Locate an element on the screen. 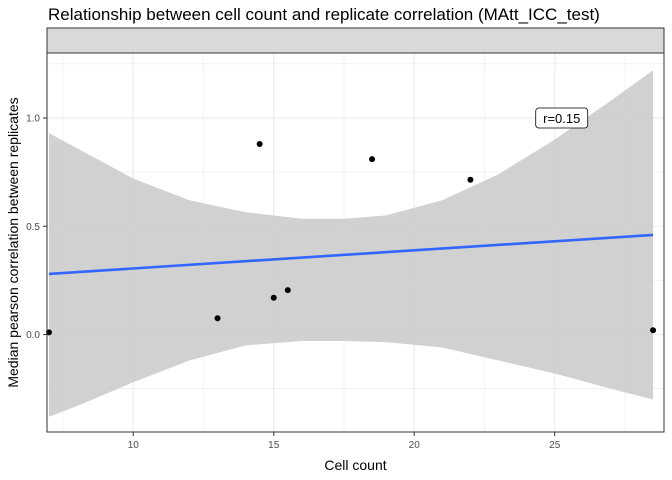 The width and height of the screenshot is (672, 480). correlation-annotation: r=0.15 is located at coordinates (562, 118).